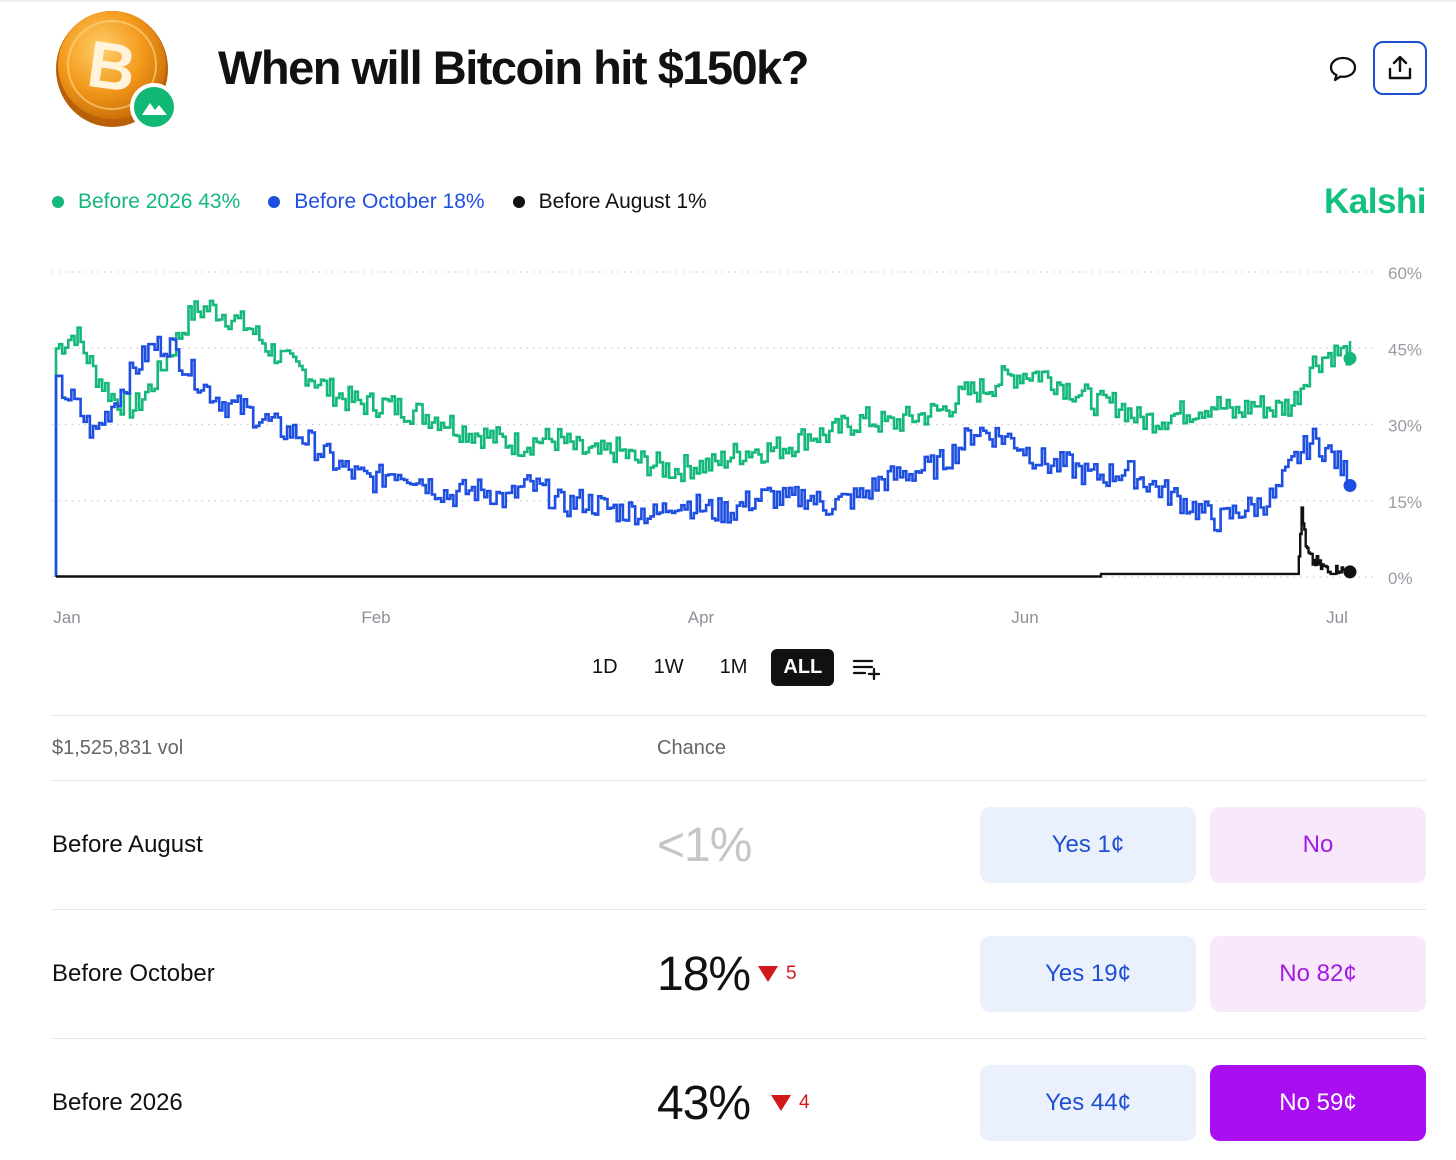 This screenshot has height=1160, width=1456. What do you see at coordinates (389, 201) in the screenshot?
I see `legend-label: Before October 18%` at bounding box center [389, 201].